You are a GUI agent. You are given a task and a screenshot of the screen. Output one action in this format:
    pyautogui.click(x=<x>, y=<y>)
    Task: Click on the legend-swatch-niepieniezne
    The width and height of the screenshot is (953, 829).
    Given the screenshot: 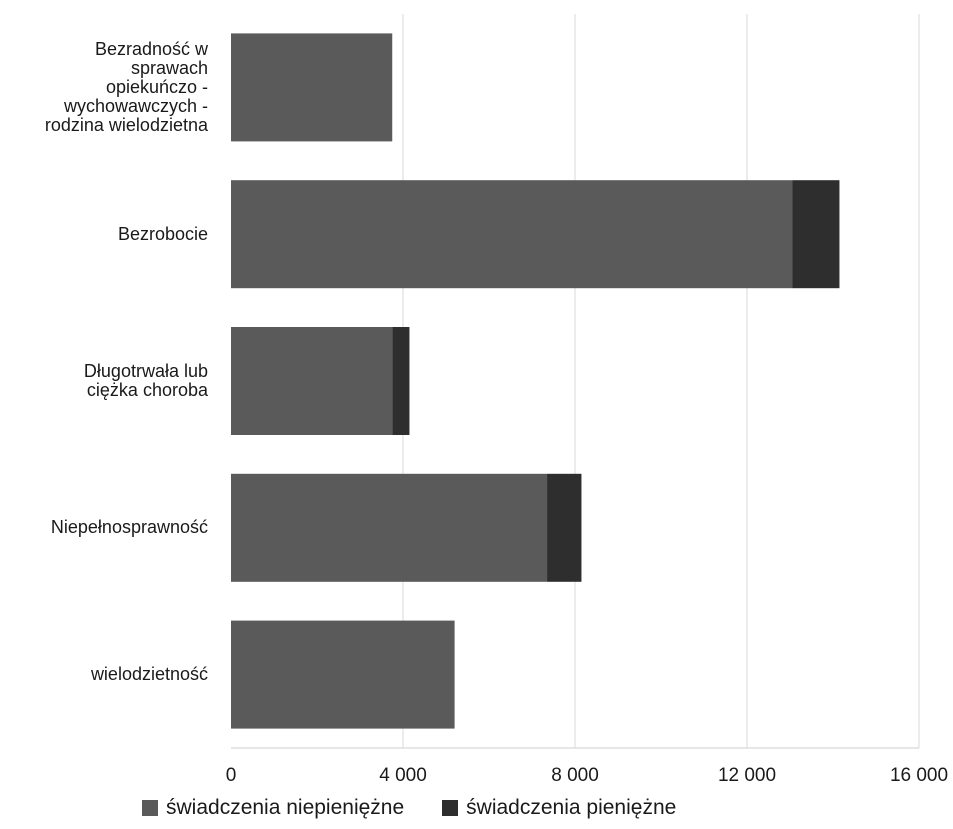 What is the action you would take?
    pyautogui.click(x=150, y=808)
    